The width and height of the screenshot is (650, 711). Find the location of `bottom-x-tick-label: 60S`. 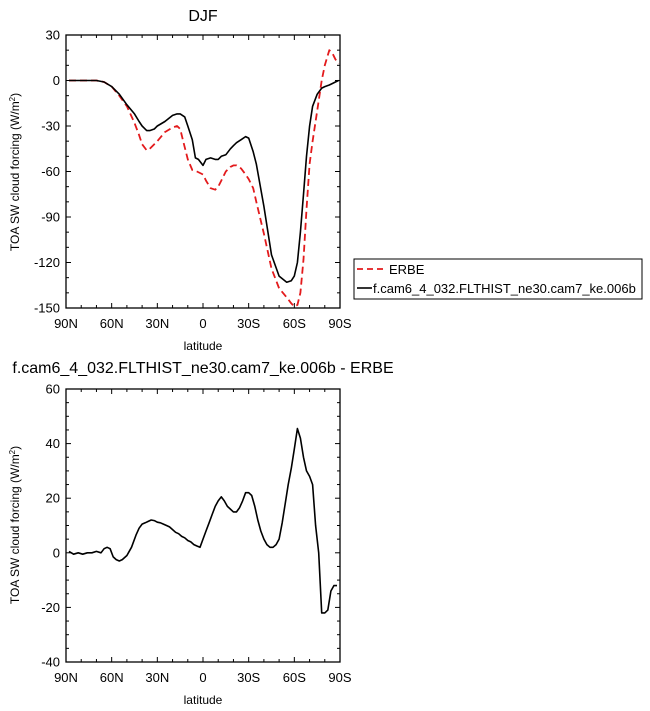

bottom-x-tick-label: 60S is located at coordinates (294, 677).